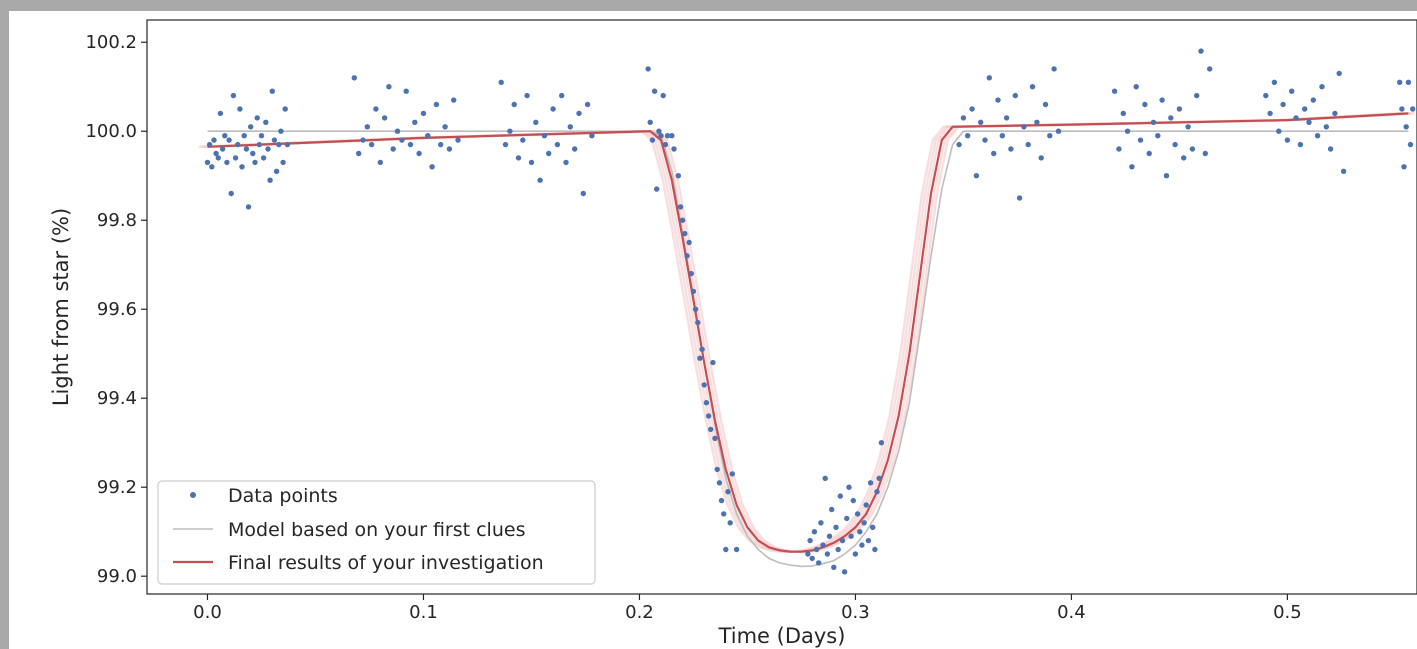 The height and width of the screenshot is (649, 1417). I want to click on x-tick-label: 0.4, so click(1071, 612).